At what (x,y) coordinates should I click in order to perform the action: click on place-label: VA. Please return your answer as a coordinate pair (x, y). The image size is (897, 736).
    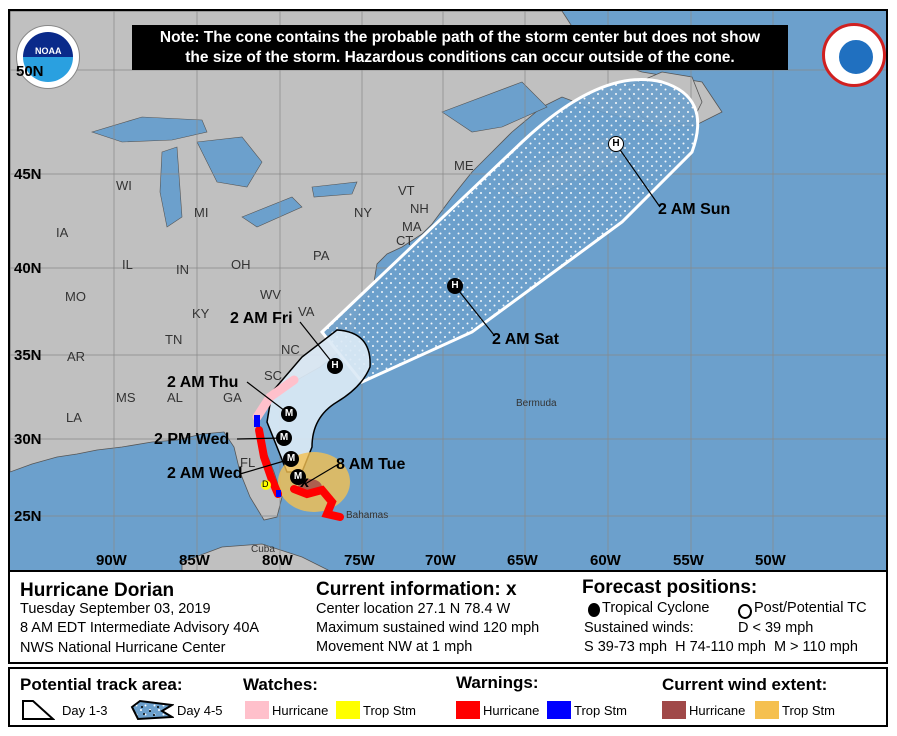
    Looking at the image, I should click on (306, 311).